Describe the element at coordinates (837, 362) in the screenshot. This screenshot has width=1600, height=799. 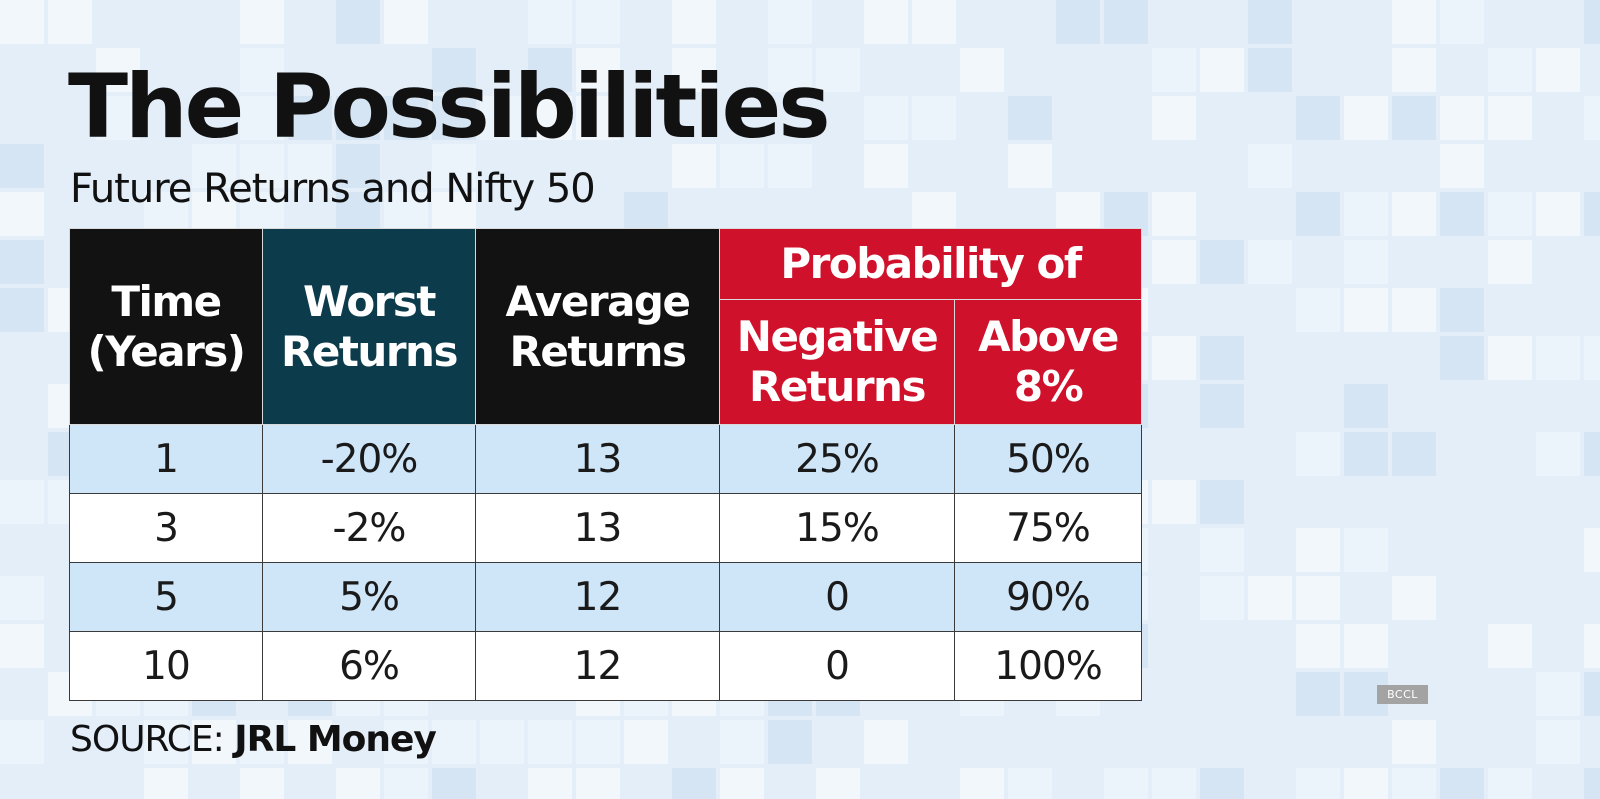
I see `header-negative-returns: Negative Returns` at that location.